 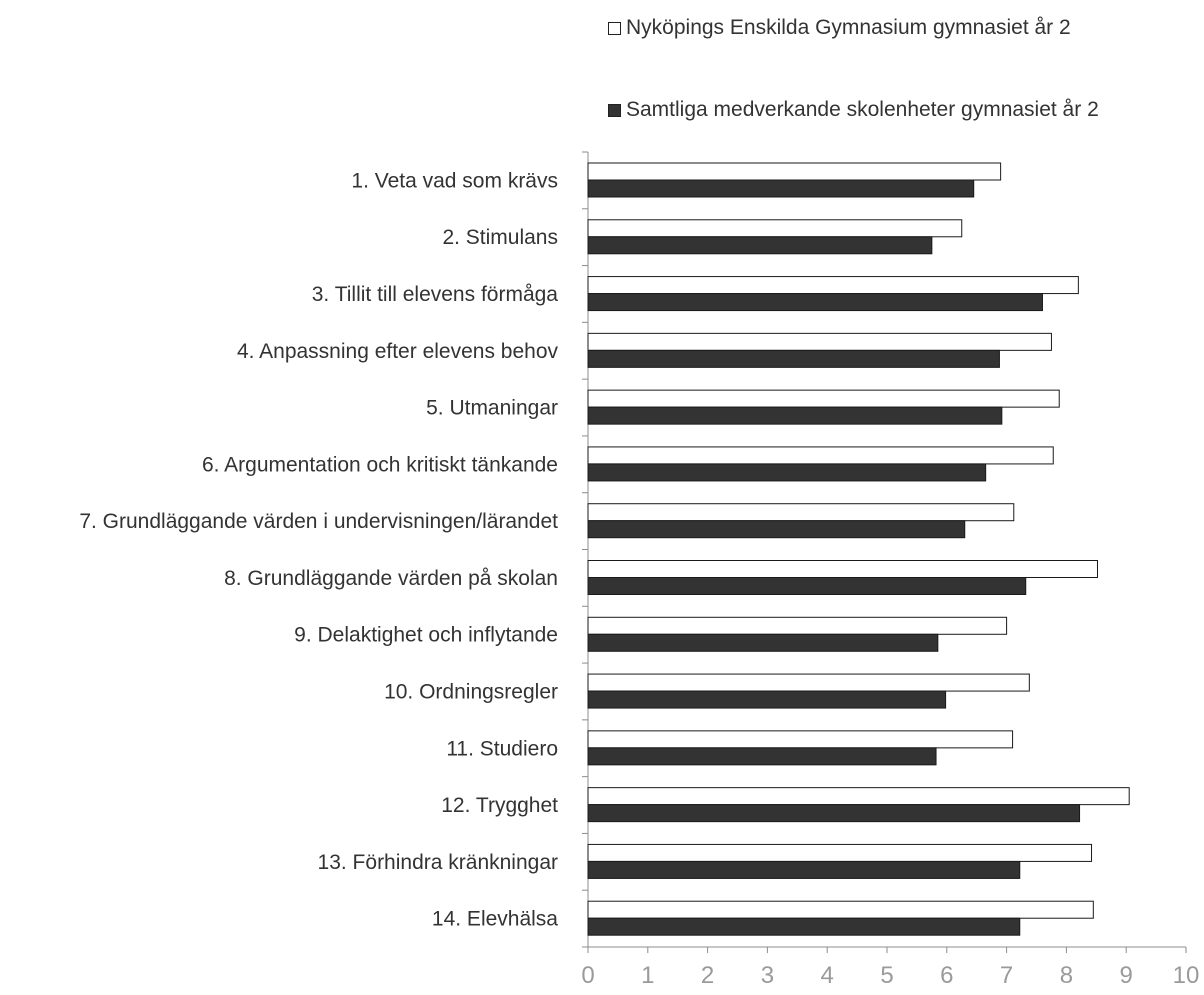 What do you see at coordinates (438, 862) in the screenshot?
I see `category-label: 13. Förhindra kränkningar` at bounding box center [438, 862].